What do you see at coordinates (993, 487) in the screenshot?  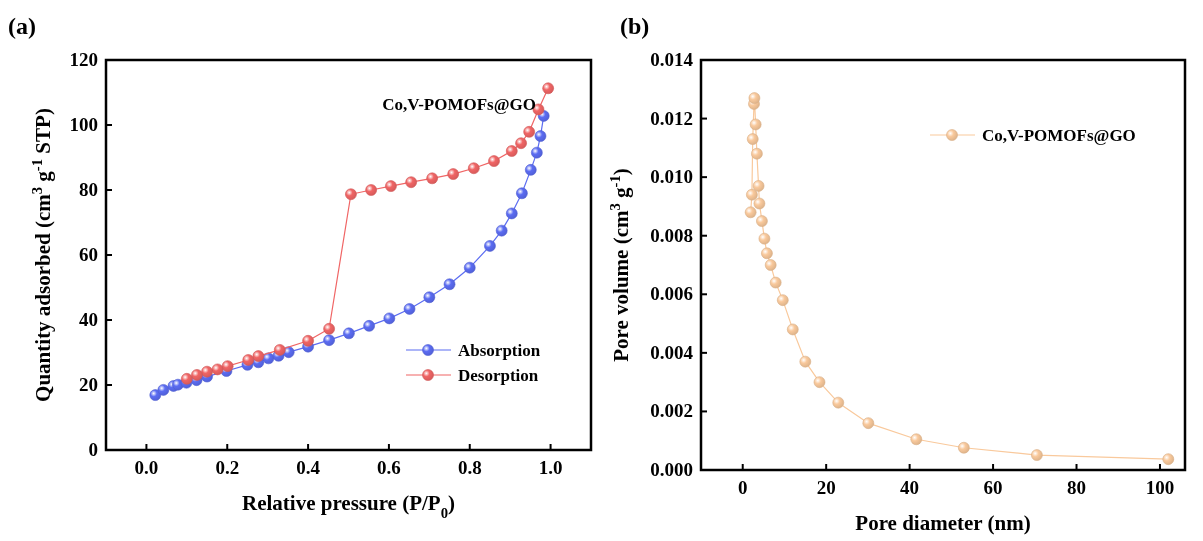 I see `x-tick-label: 60` at bounding box center [993, 487].